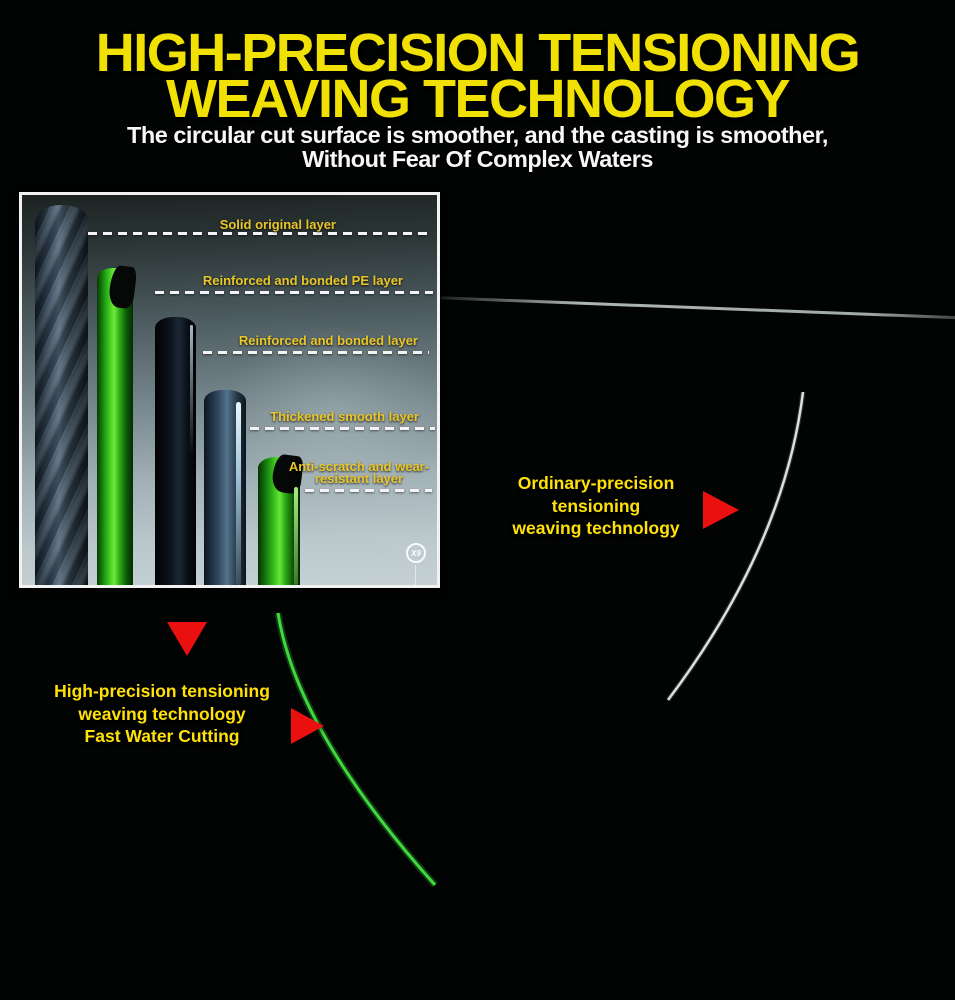 Image resolution: width=955 pixels, height=1000 pixels. What do you see at coordinates (415, 575) in the screenshot?
I see `watermark-tail-line` at bounding box center [415, 575].